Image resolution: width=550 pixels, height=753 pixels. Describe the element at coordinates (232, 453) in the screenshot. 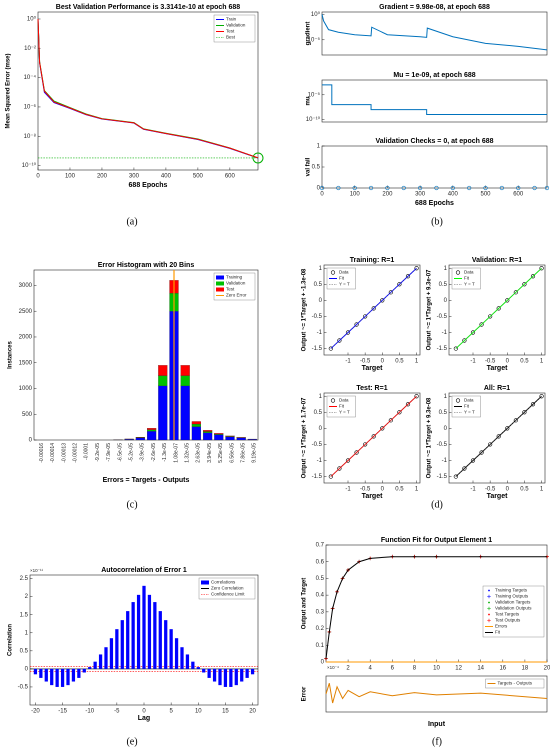

I see `x-tick-label: 6.56e-05` at that location.